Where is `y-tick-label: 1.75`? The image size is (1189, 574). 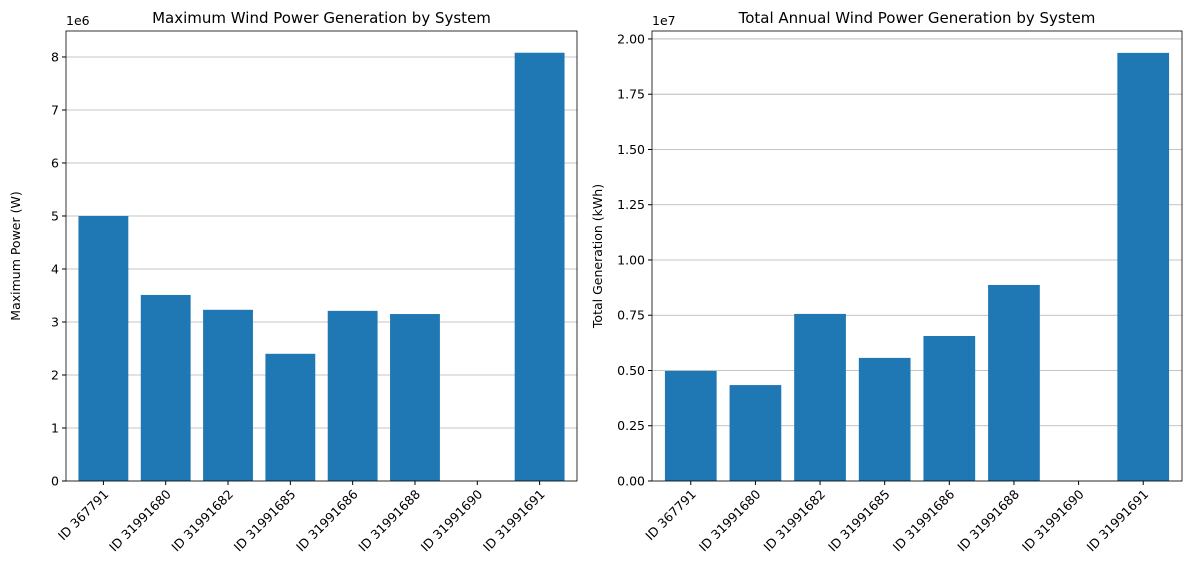
y-tick-label: 1.75 is located at coordinates (631, 94).